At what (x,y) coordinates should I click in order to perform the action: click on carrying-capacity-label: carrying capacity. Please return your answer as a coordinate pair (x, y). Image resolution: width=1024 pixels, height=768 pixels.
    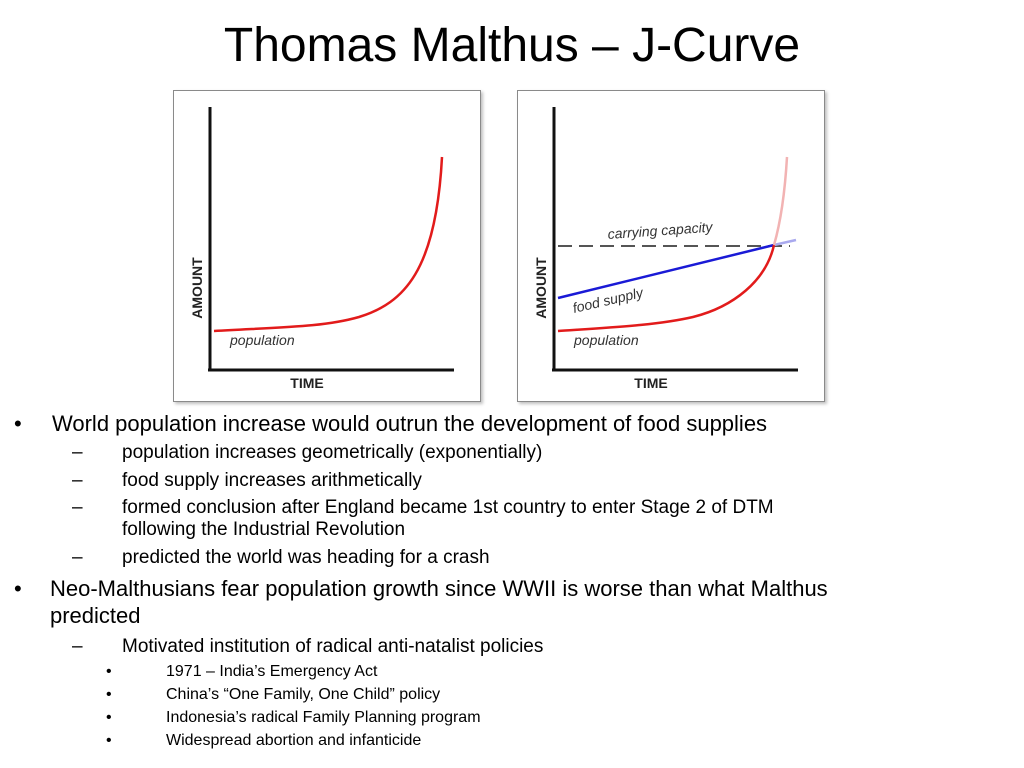
    Looking at the image, I should click on (660, 230).